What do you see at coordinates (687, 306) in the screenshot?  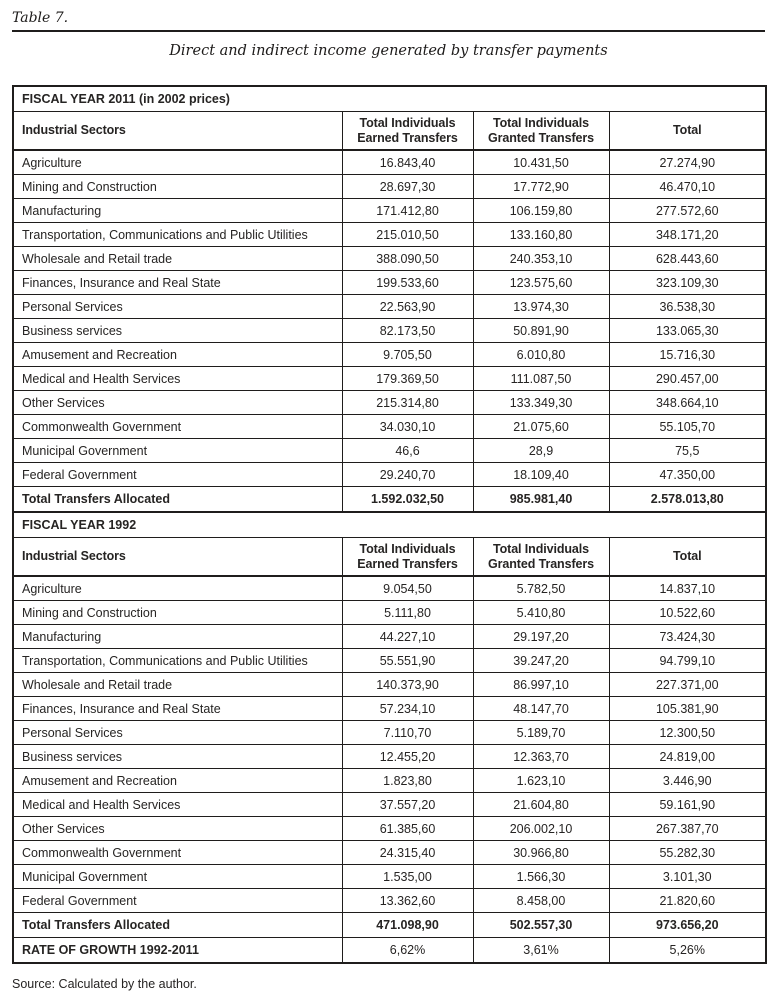 I see `value-cell: 36.538,30` at bounding box center [687, 306].